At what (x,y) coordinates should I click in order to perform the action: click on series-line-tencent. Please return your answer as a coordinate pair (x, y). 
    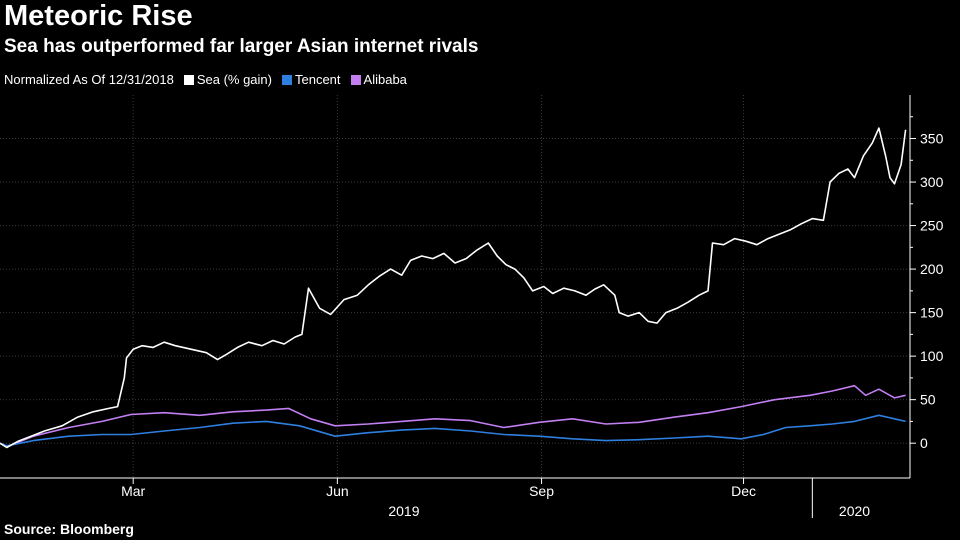
    Looking at the image, I should click on (453, 430).